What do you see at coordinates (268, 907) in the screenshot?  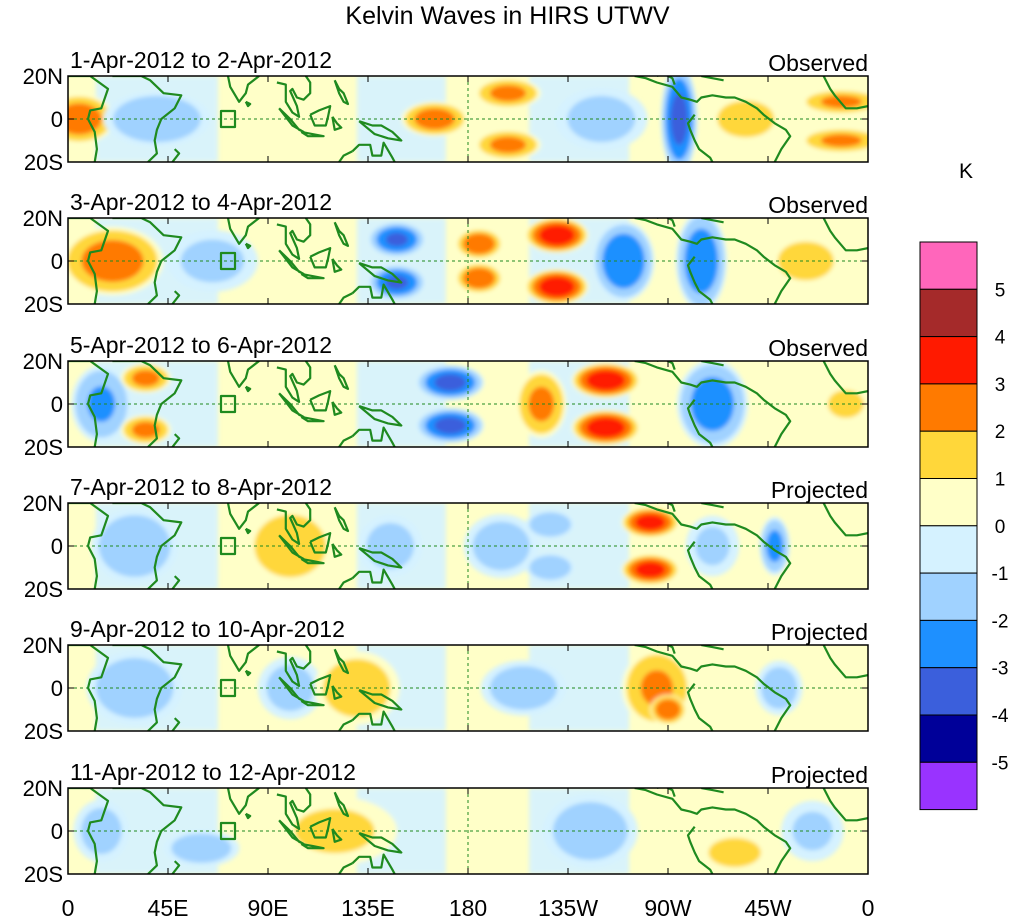 I see `x-tick-label: 90E` at bounding box center [268, 907].